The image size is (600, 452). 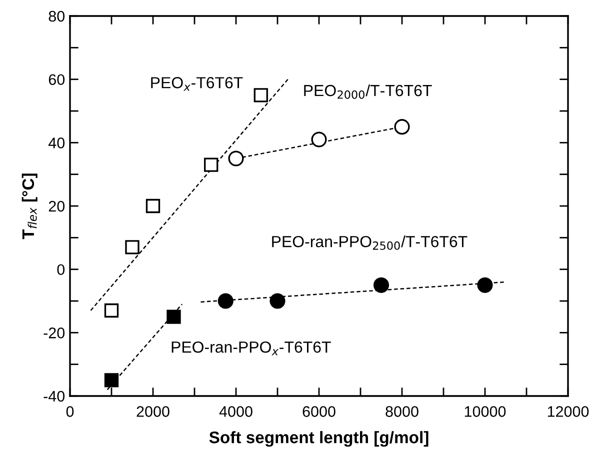 What do you see at coordinates (70, 411) in the screenshot?
I see `x-tick-label: 0` at bounding box center [70, 411].